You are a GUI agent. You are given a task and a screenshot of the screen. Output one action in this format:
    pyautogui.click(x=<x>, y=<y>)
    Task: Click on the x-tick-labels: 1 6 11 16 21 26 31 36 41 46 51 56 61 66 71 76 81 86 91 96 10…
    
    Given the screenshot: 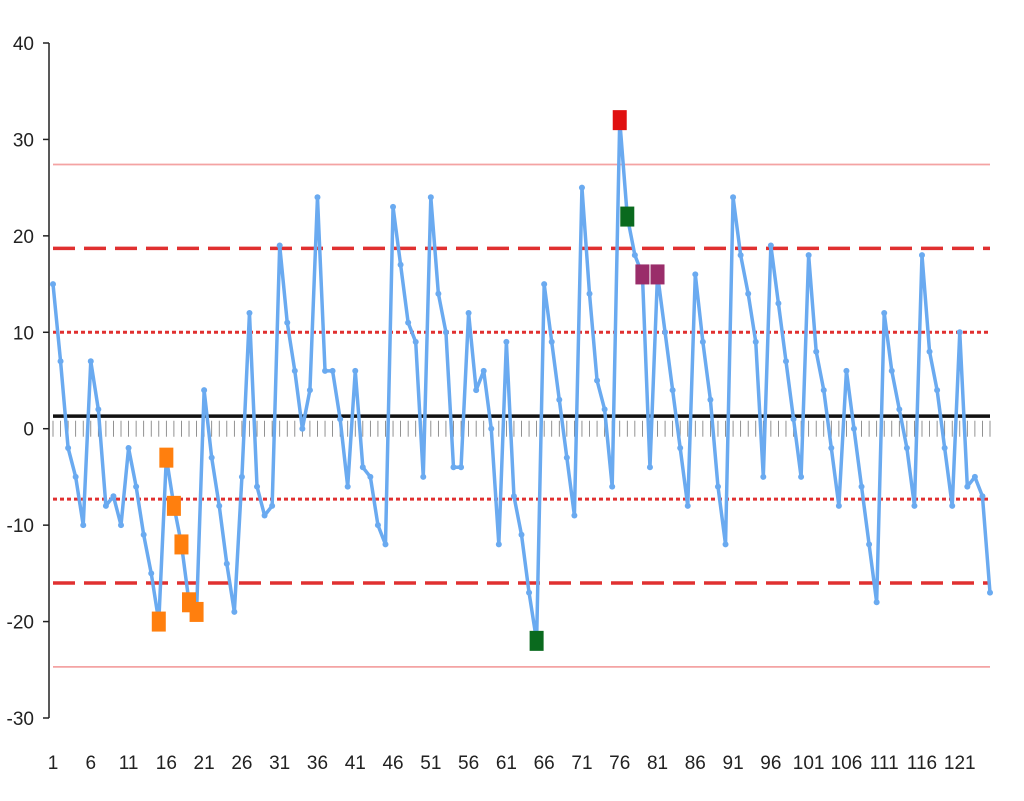 What is the action you would take?
    pyautogui.click(x=512, y=763)
    